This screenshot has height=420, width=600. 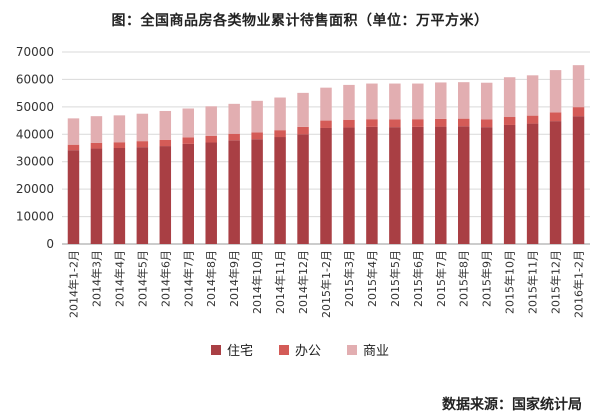 I want to click on y-tick-label: 40000, so click(x=35, y=134).